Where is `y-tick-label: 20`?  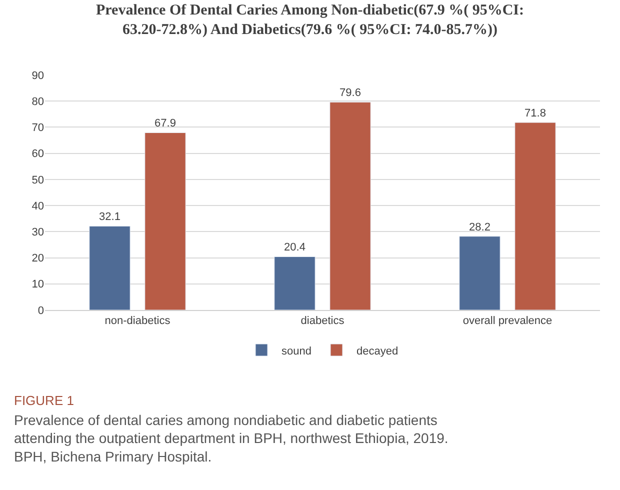
y-tick-label: 20 is located at coordinates (38, 258).